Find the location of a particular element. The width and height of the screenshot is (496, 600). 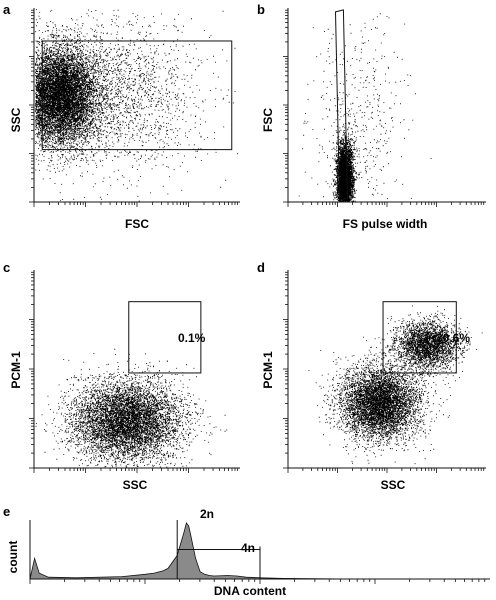

panel-b-ylabel: FSC is located at coordinates (268, 120).